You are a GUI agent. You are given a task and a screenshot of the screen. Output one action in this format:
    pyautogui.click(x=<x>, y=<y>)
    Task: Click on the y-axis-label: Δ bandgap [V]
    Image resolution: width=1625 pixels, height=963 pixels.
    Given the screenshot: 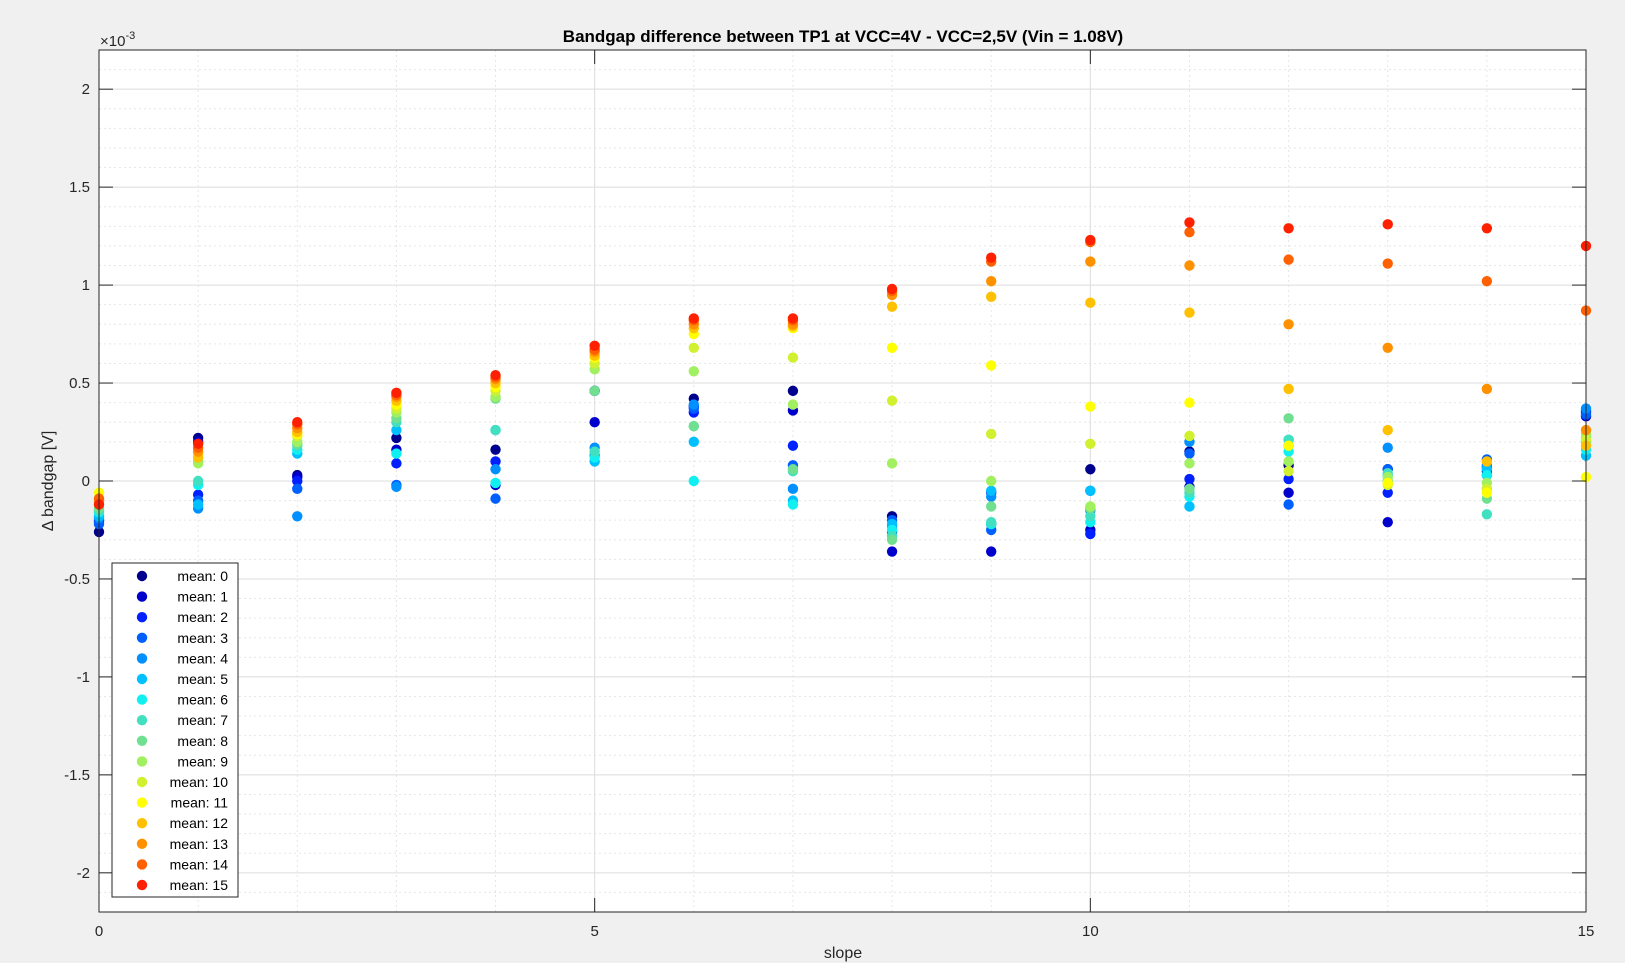 What is the action you would take?
    pyautogui.click(x=48, y=481)
    